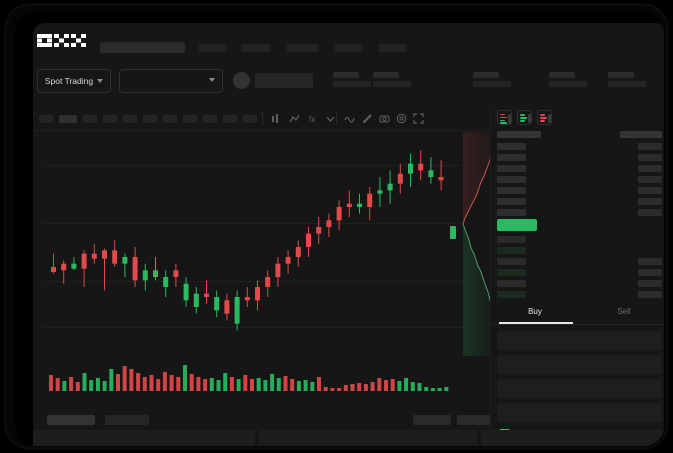  Describe the element at coordinates (536, 323) in the screenshot. I see `active-tab-underline` at that location.